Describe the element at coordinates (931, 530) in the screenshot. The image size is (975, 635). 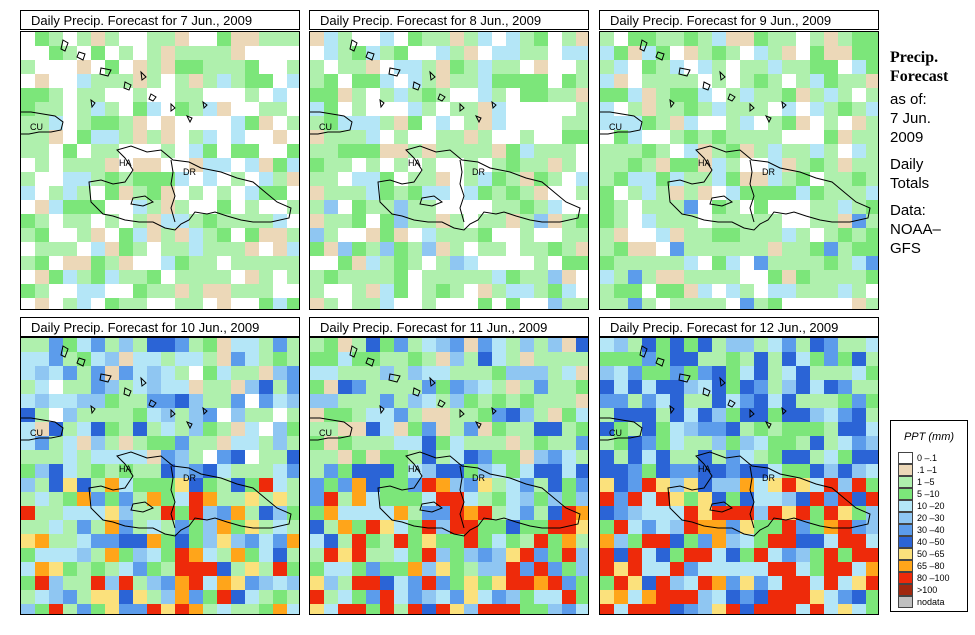
I see `legend-label: 30 –40` at that location.